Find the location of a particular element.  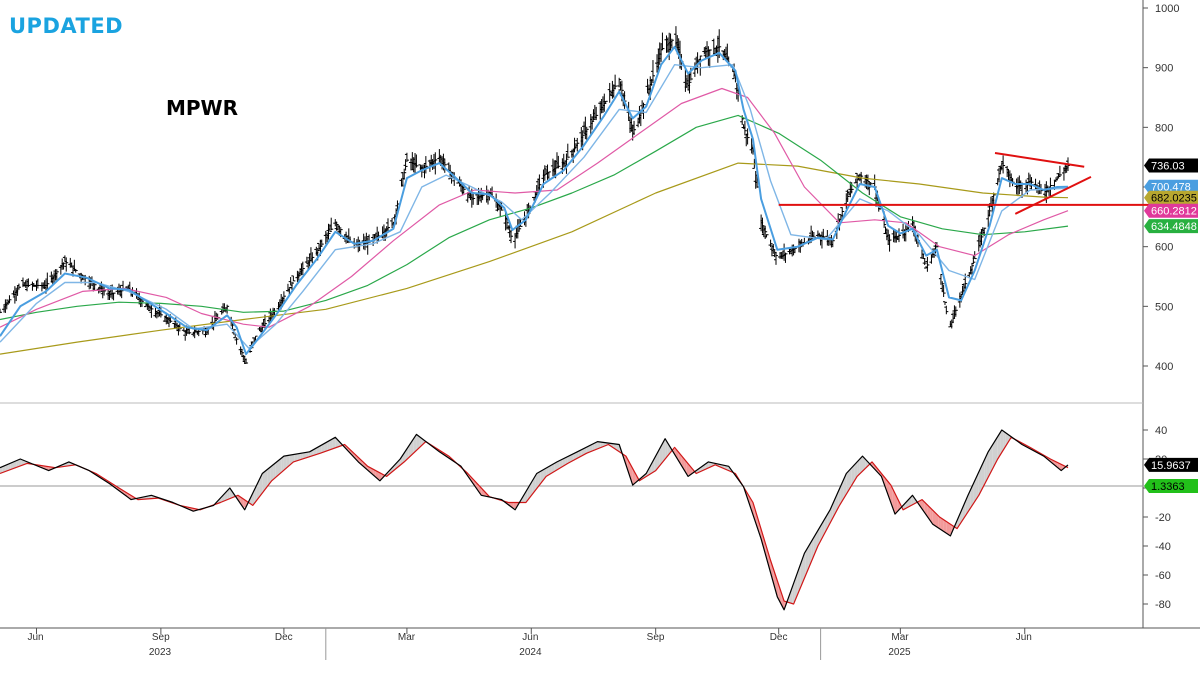

price-badge-label: 634.4848 is located at coordinates (1174, 227).